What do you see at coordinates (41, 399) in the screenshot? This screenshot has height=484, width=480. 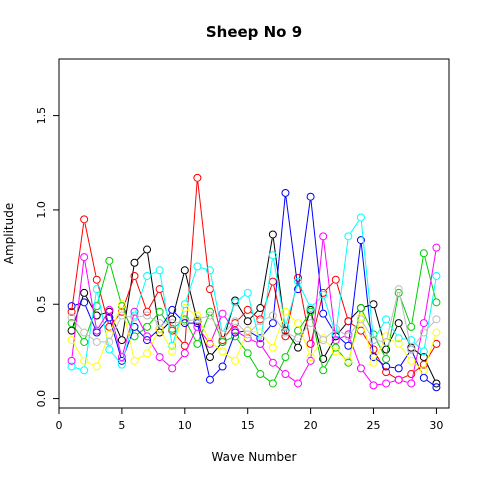 I see `y-tick-label: 0.0` at bounding box center [41, 399].